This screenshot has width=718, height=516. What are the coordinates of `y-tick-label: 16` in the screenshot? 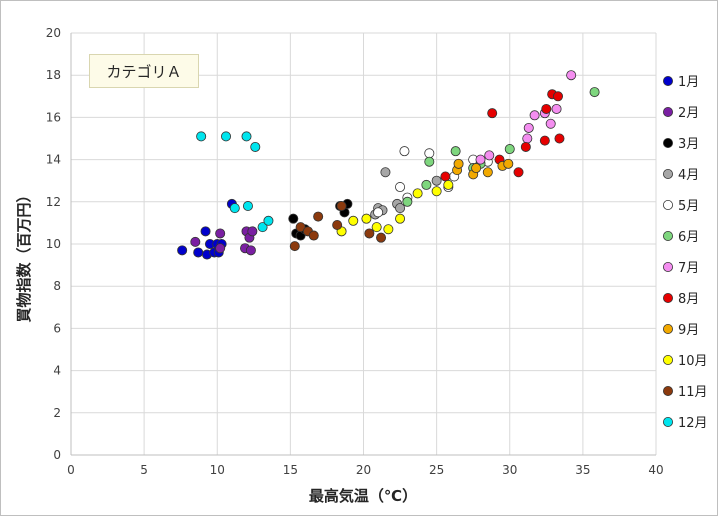 It's located at (53, 117).